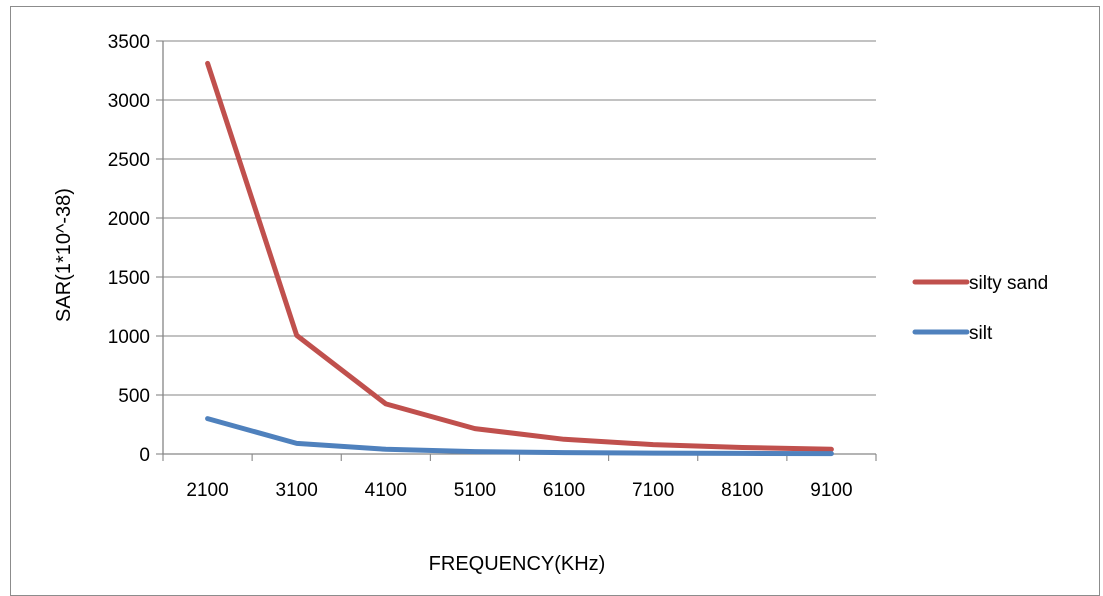  I want to click on x-tick-label: 6100, so click(564, 490).